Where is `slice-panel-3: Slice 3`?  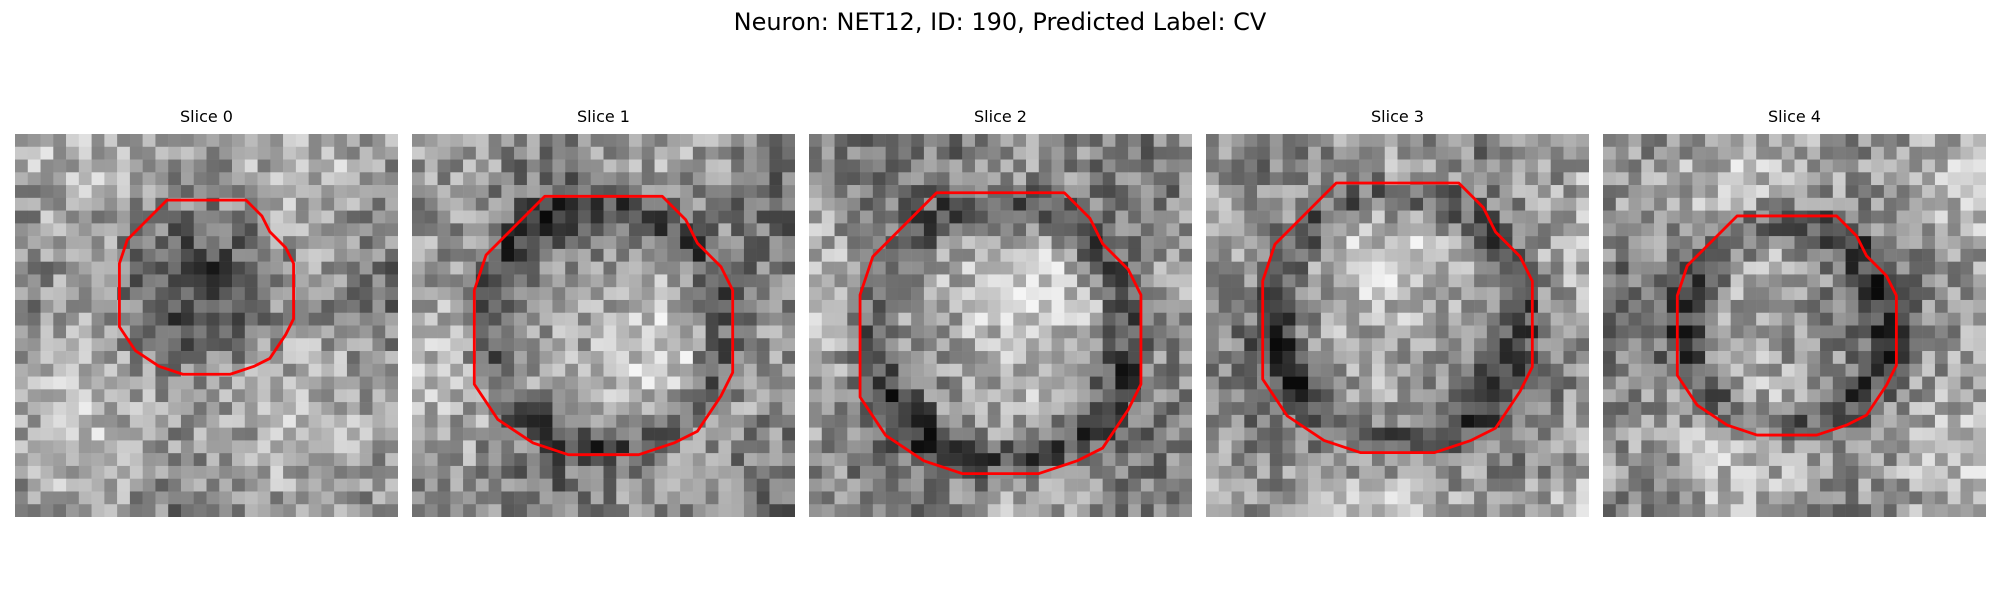 slice-panel-3: Slice 3 is located at coordinates (1397, 311).